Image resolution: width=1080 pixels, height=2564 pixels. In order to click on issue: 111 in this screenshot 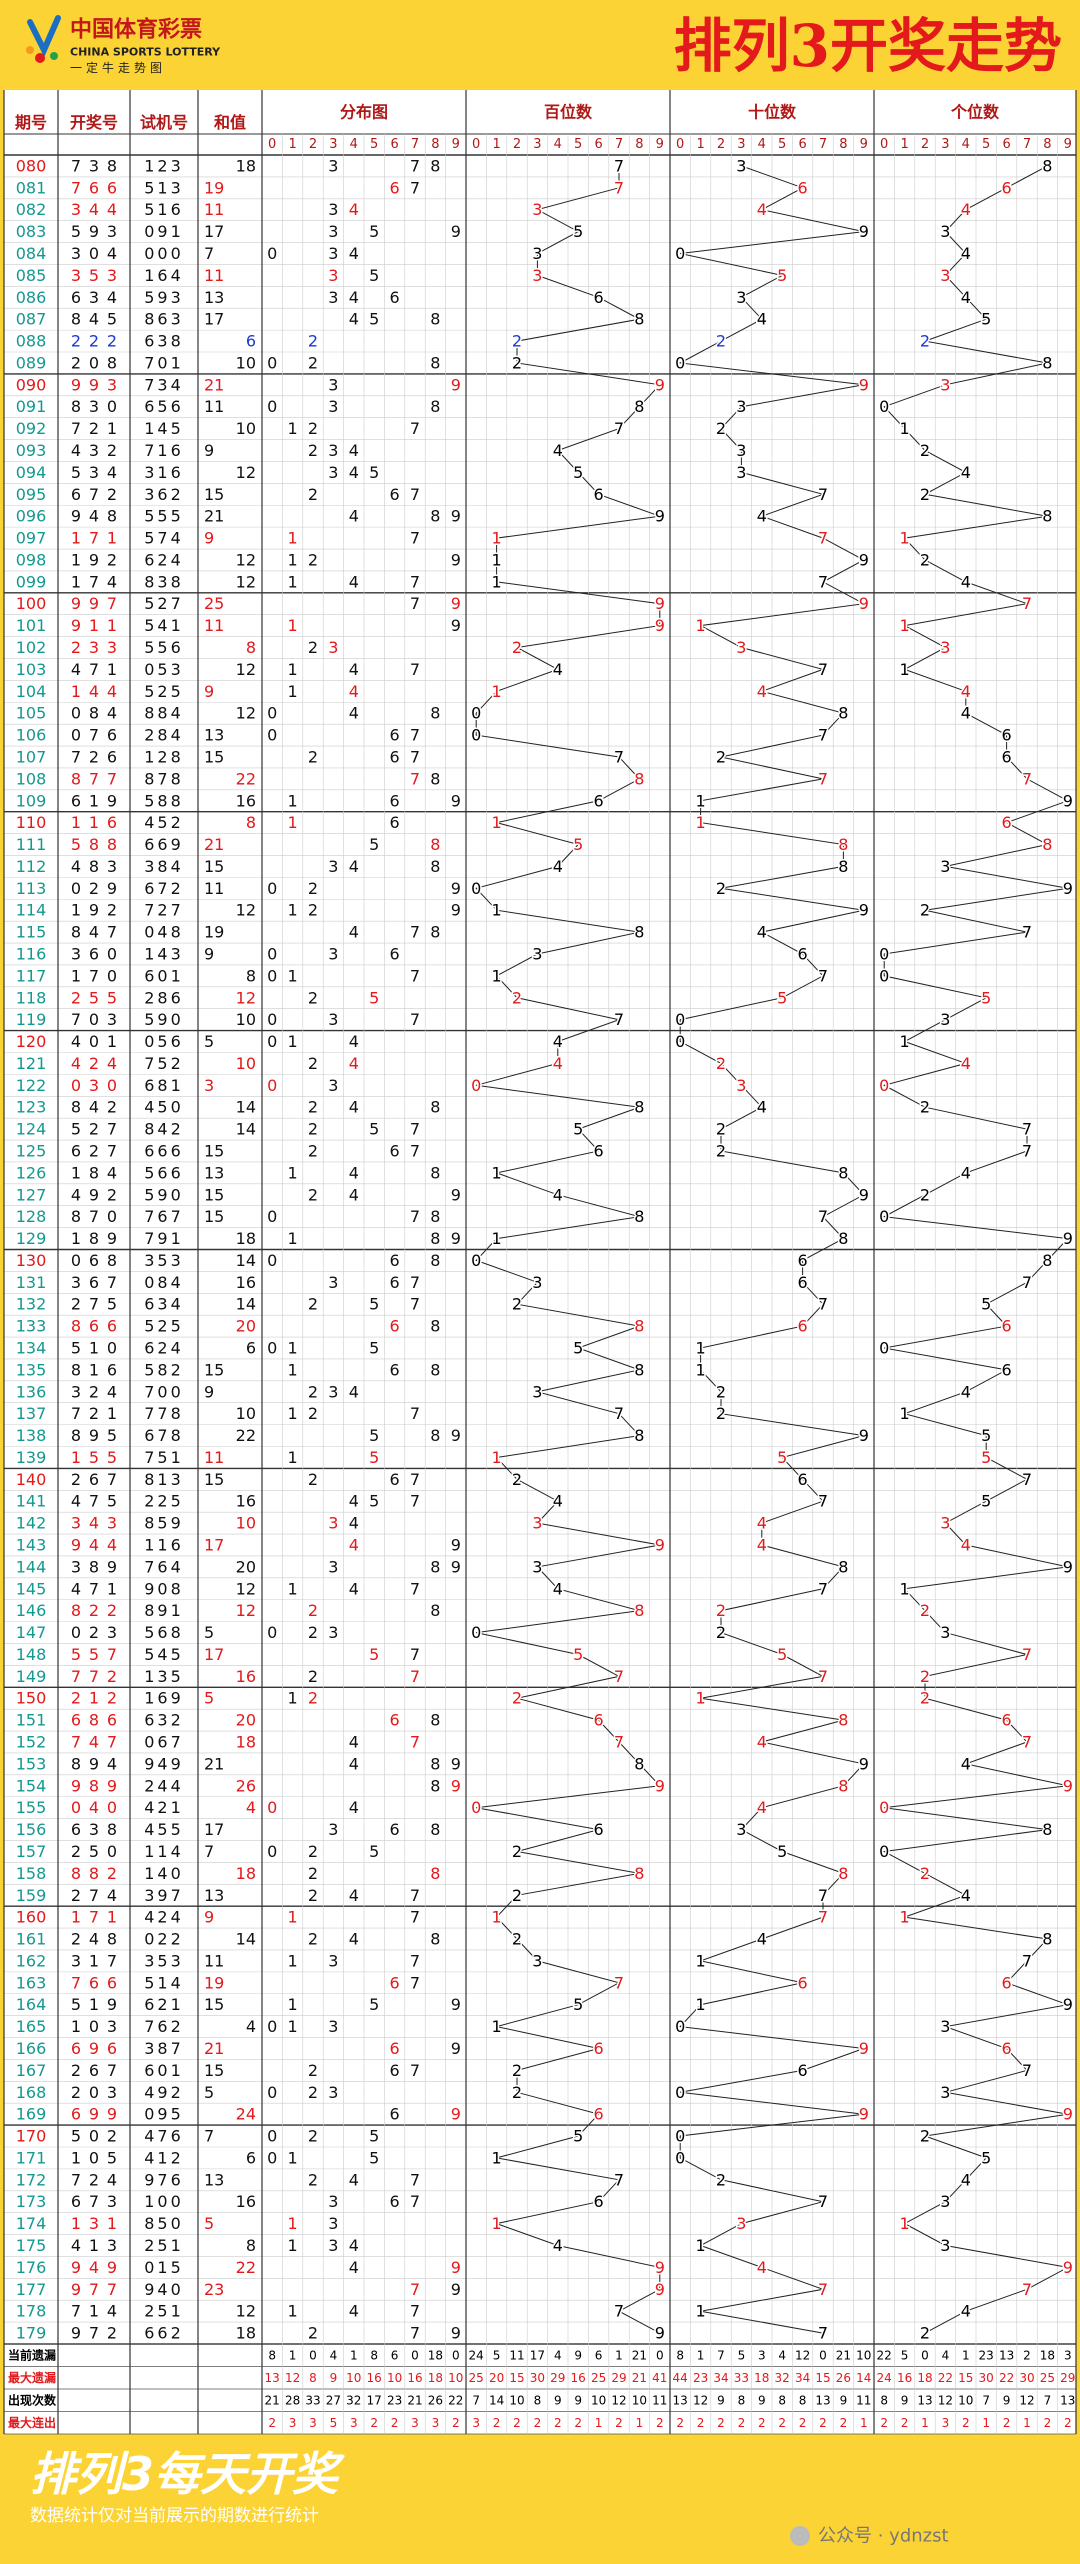, I will do `click(31, 844)`.